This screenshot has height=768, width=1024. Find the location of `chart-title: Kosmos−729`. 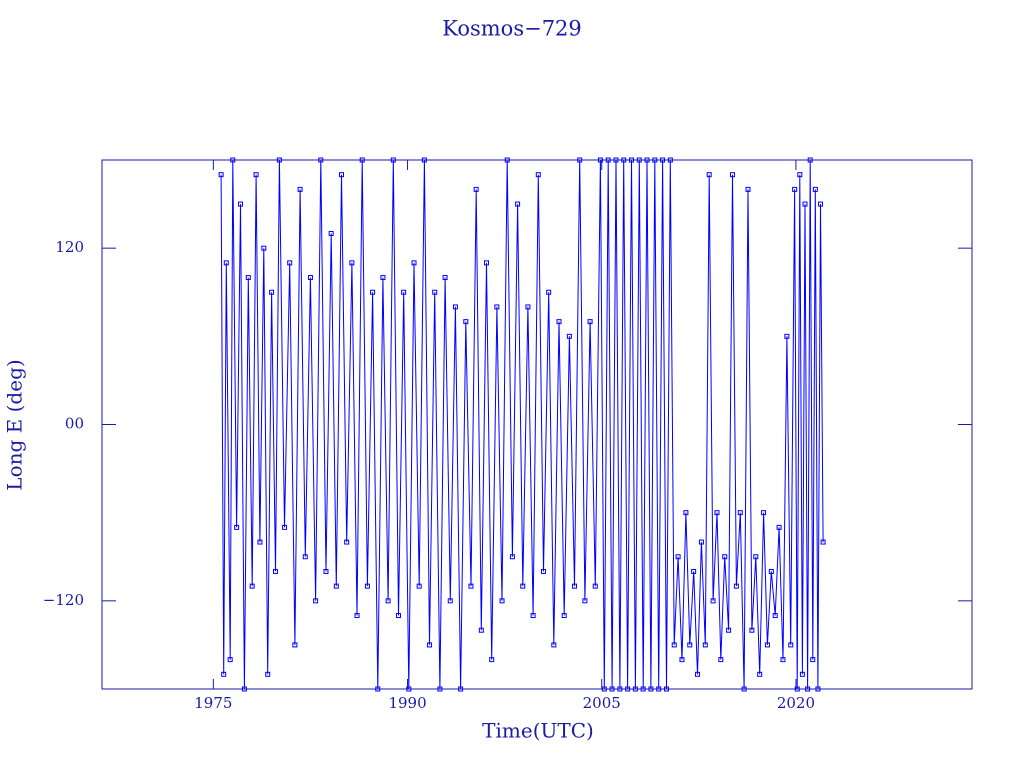

chart-title: Kosmos−729 is located at coordinates (512, 29).